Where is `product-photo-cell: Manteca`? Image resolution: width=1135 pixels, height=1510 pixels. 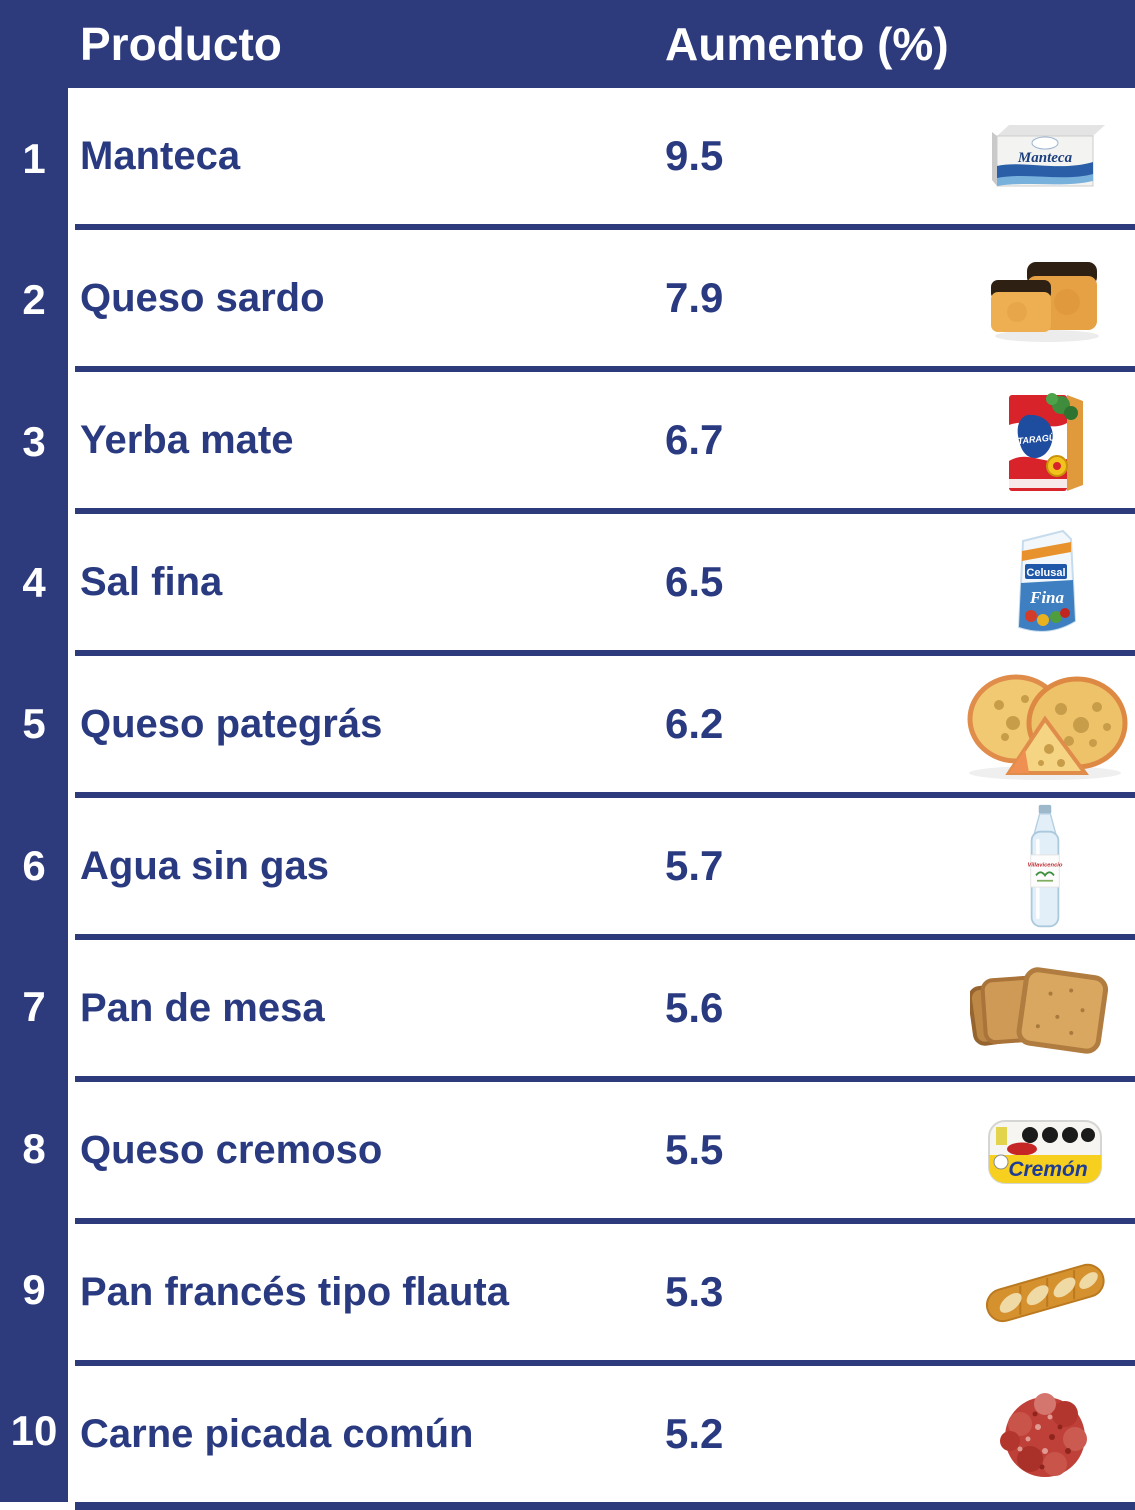
product-photo-cell: Manteca is located at coordinates (1045, 156).